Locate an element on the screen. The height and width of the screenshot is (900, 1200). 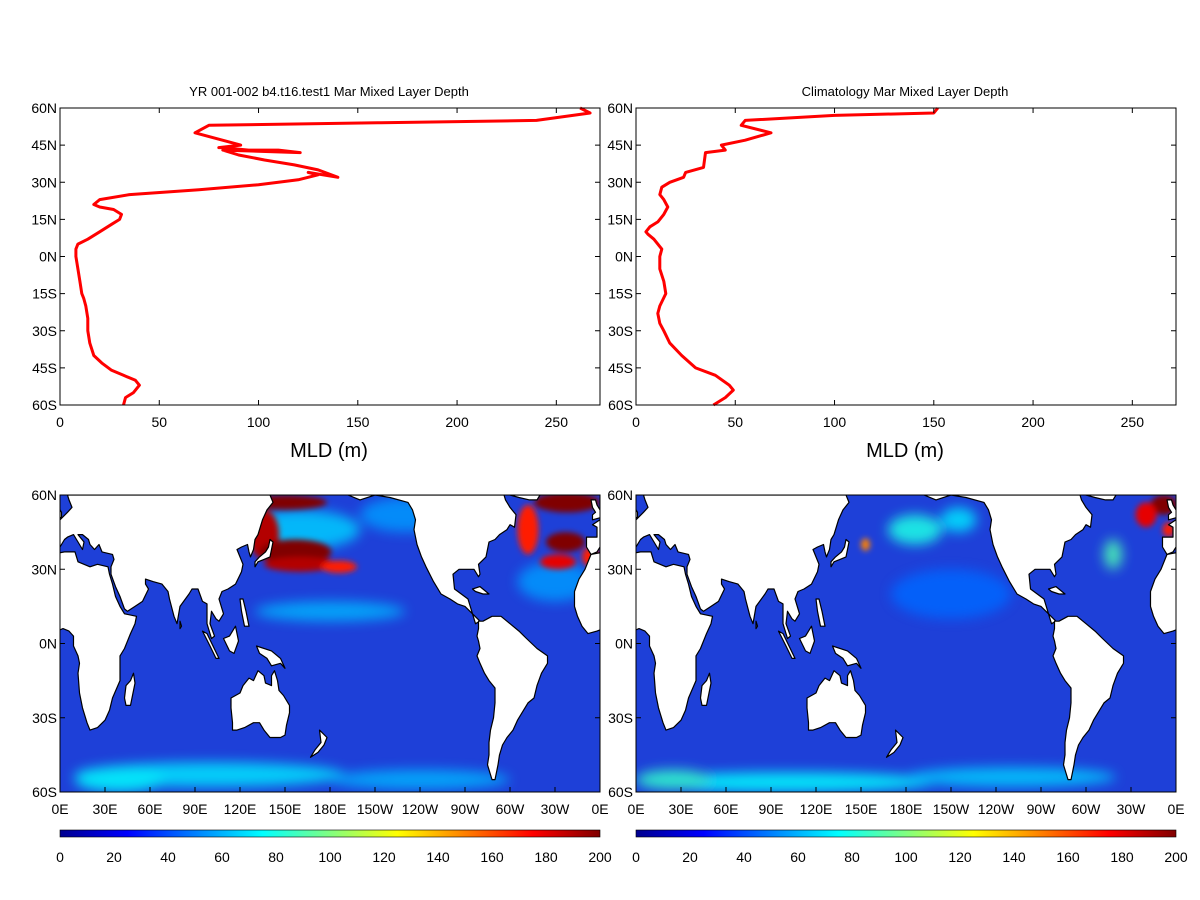
colorbar-tick-label: 80 is located at coordinates (852, 857).